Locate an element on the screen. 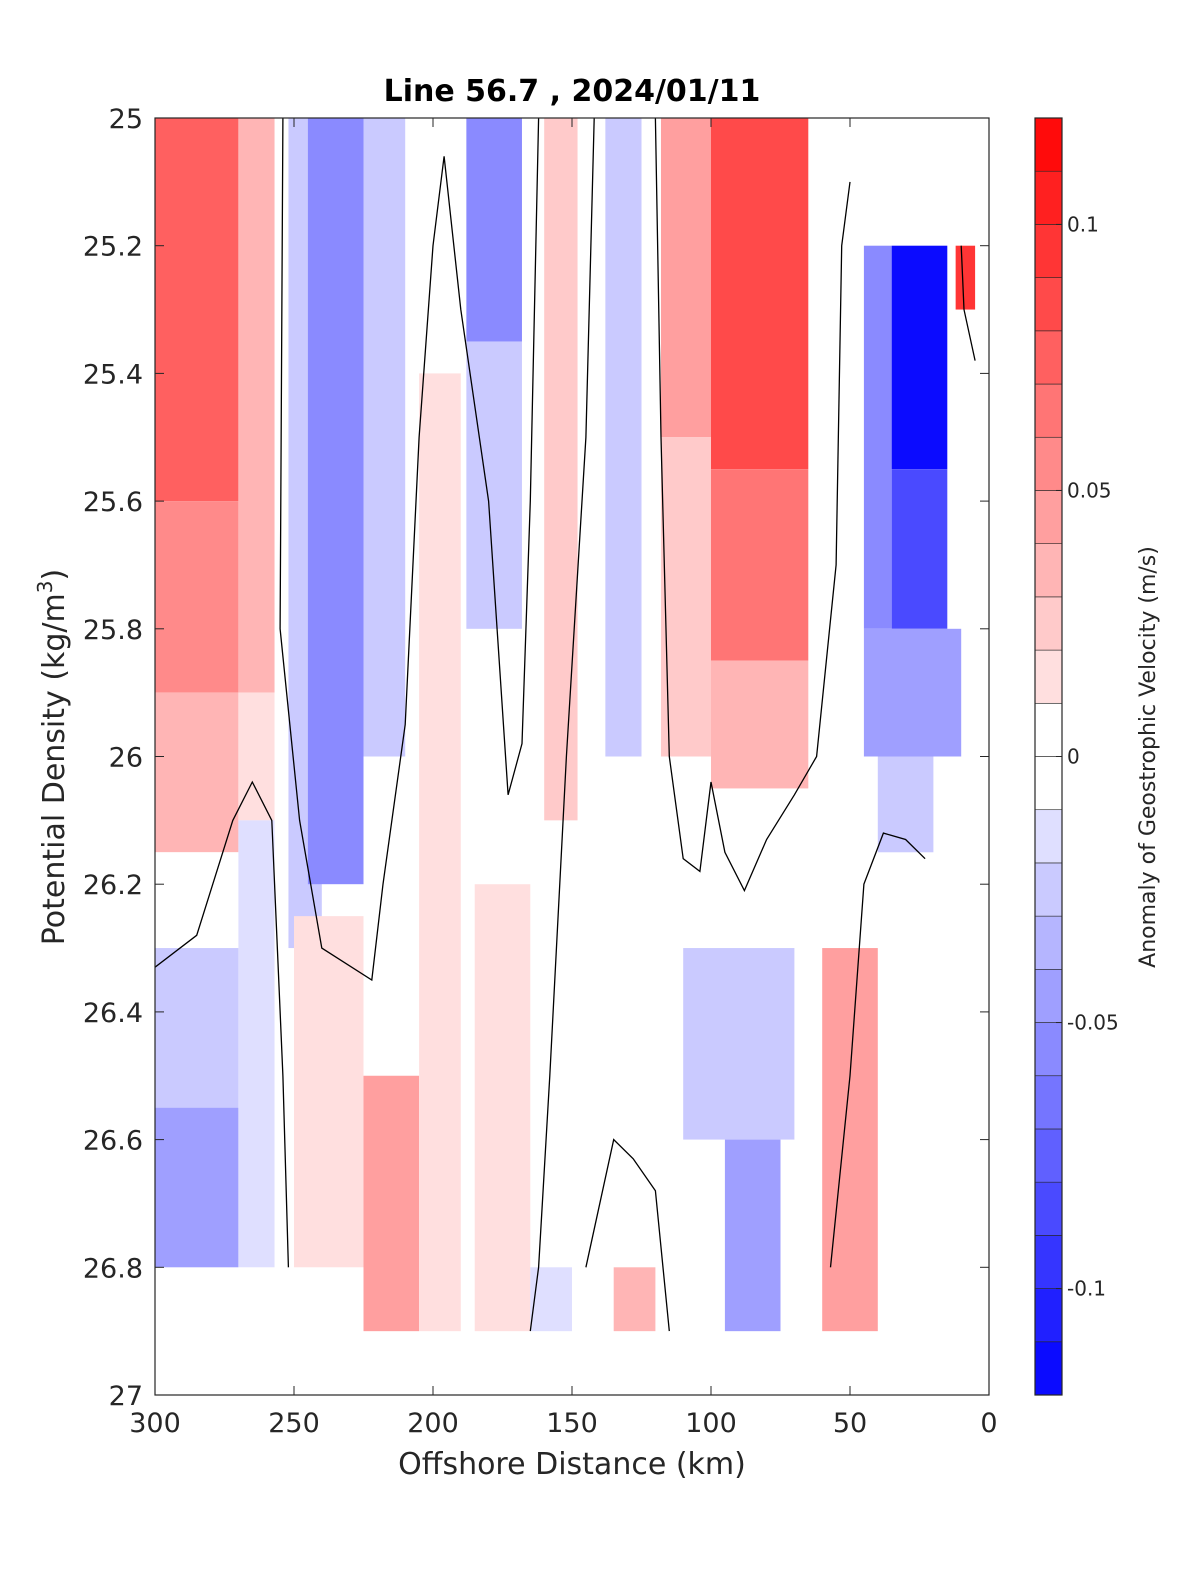 This screenshot has width=1200, height=1575. colorbar-tick-label: 0.05 is located at coordinates (1089, 490).